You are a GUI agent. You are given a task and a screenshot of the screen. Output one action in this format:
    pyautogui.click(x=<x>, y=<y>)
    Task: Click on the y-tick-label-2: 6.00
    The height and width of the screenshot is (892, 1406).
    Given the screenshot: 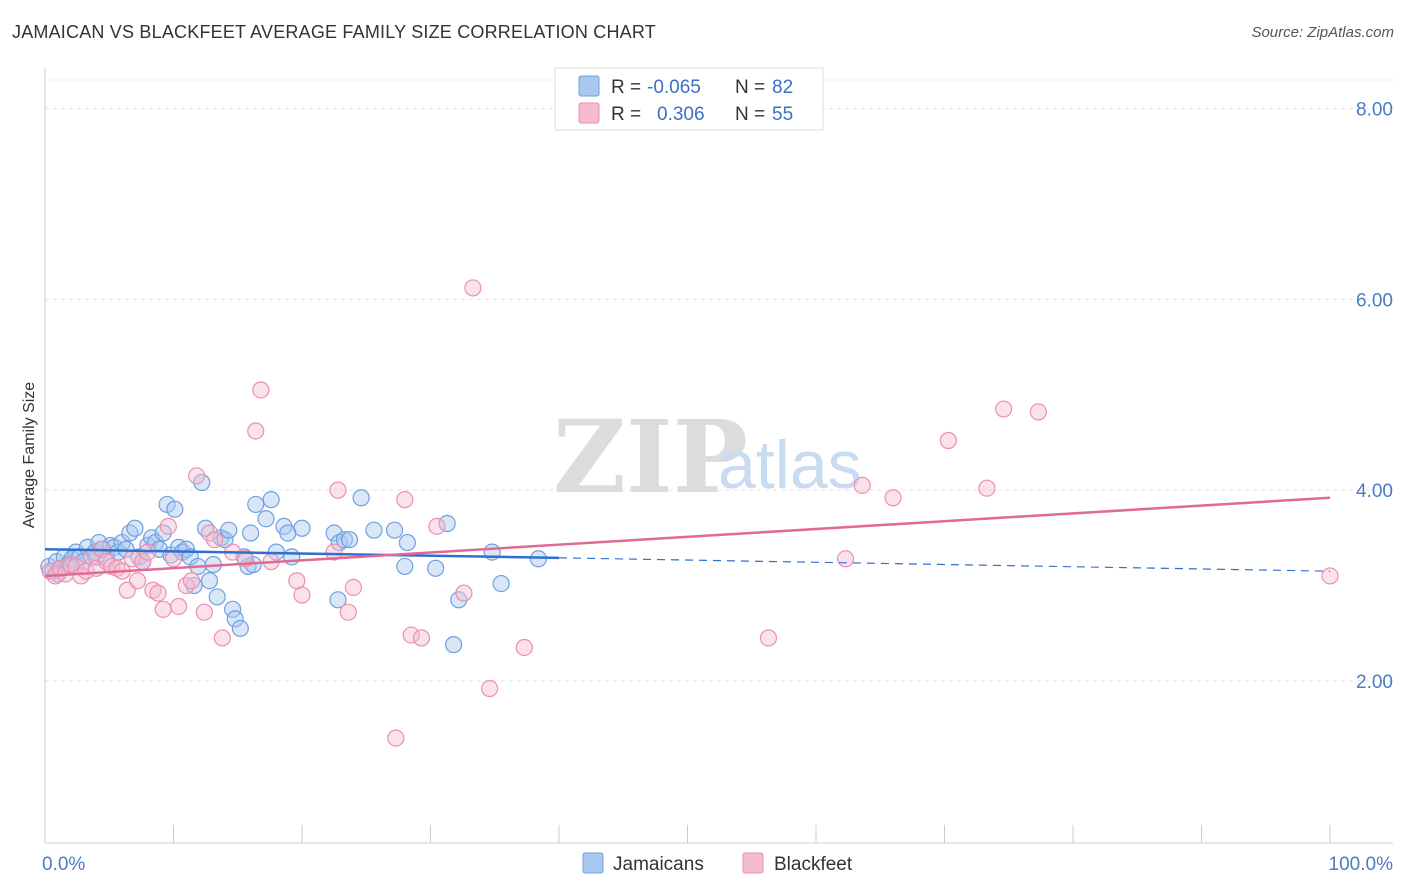 What is the action you would take?
    pyautogui.click(x=1374, y=300)
    